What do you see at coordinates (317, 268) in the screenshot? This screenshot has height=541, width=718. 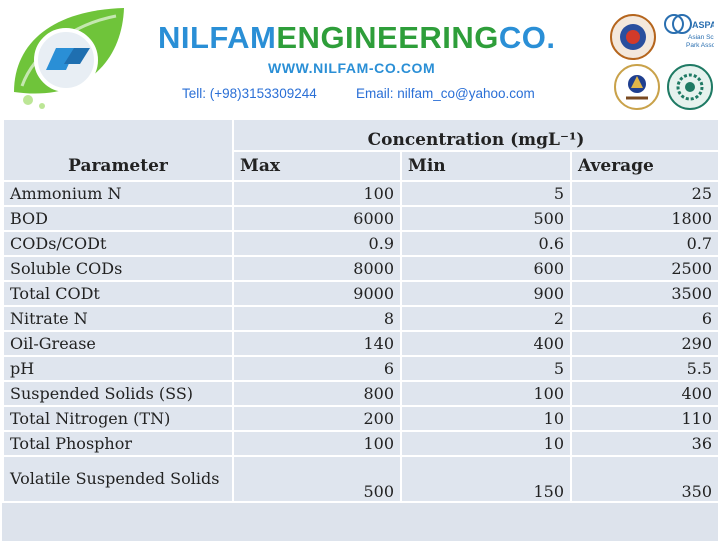 I see `max-value: 8000` at bounding box center [317, 268].